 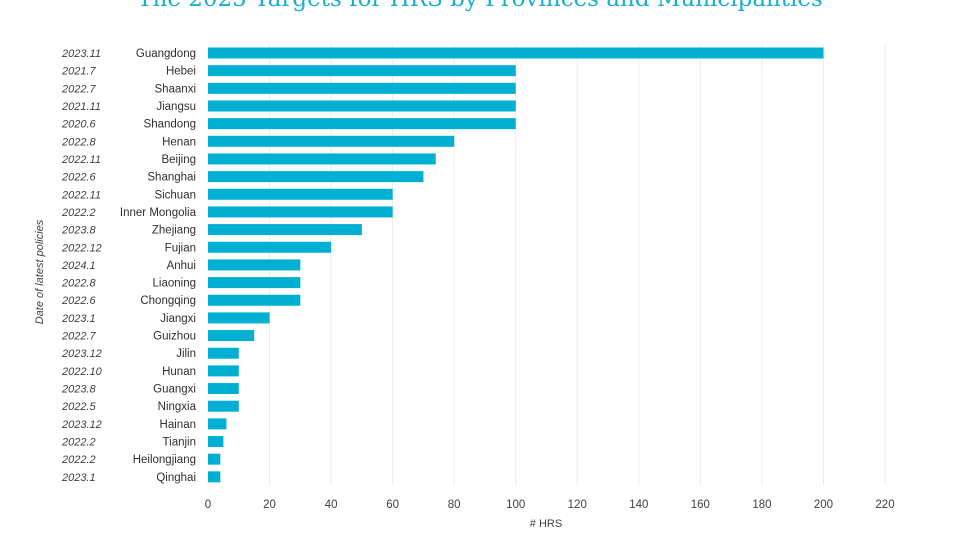 I want to click on category-label: Sichuan, so click(x=175, y=195).